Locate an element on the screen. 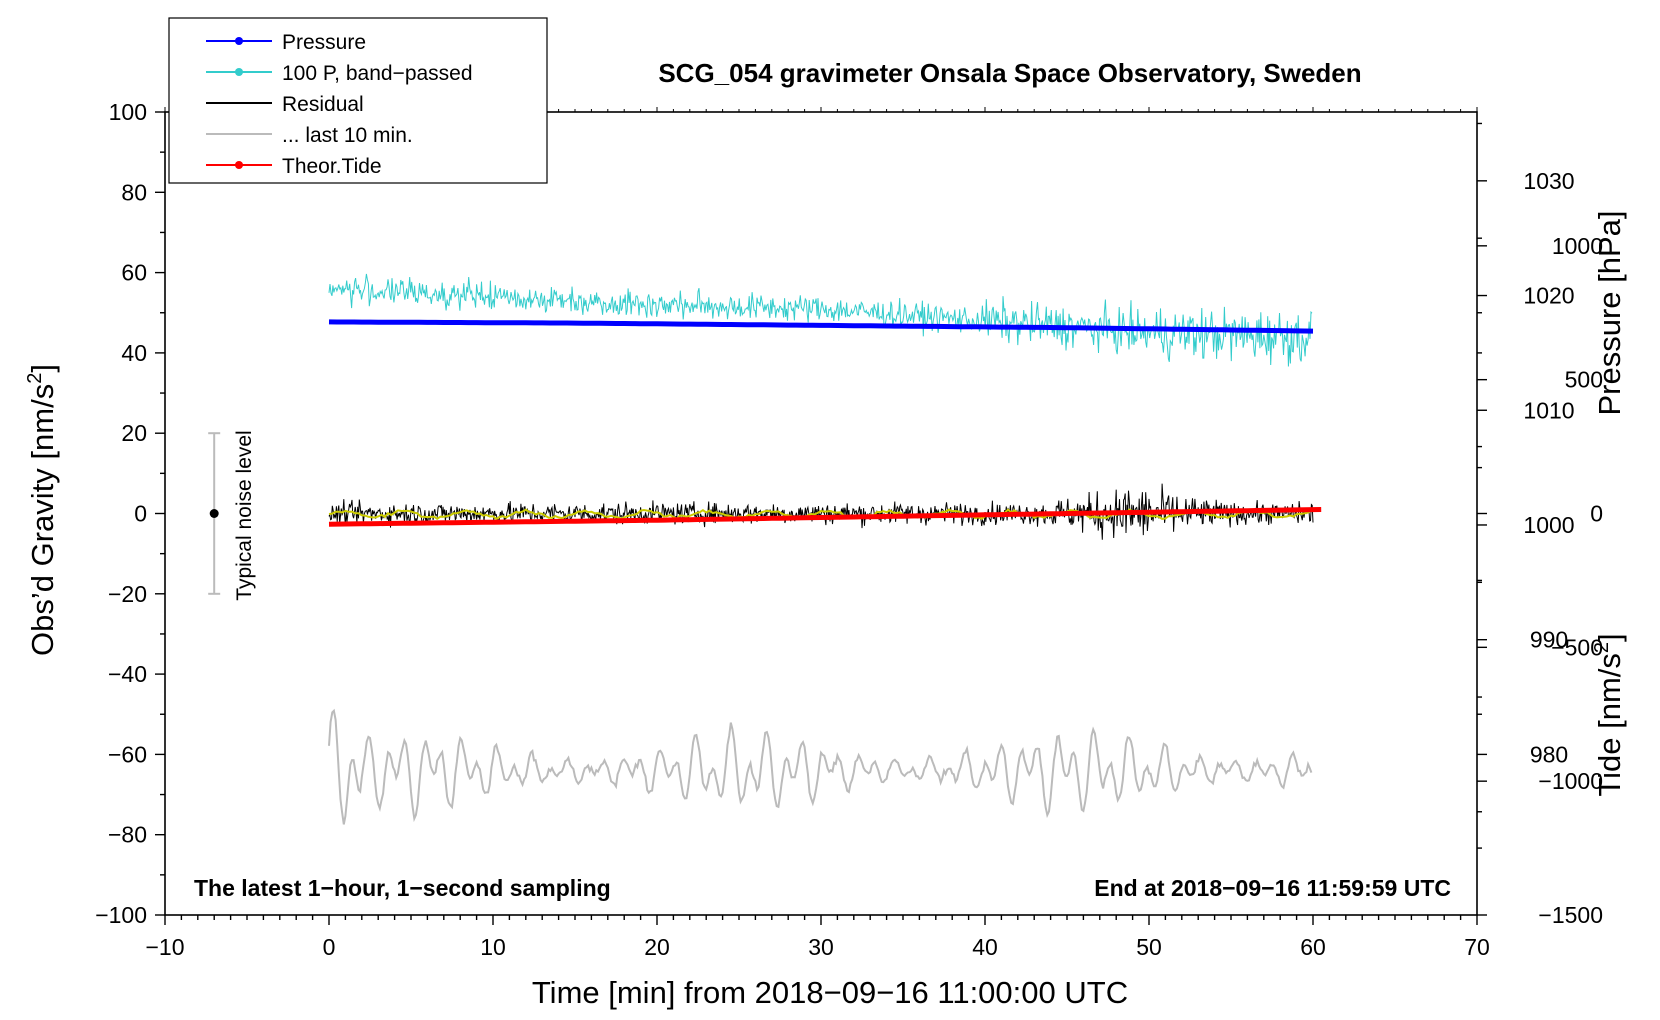  y-tide-tick-label: −500 is located at coordinates (1577, 647).